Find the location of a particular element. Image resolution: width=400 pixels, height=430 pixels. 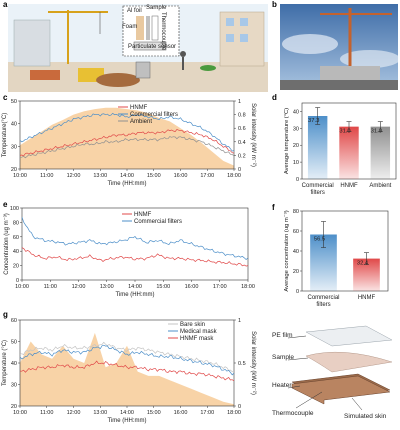

label-heater: Heater is located at coordinates (282, 385).